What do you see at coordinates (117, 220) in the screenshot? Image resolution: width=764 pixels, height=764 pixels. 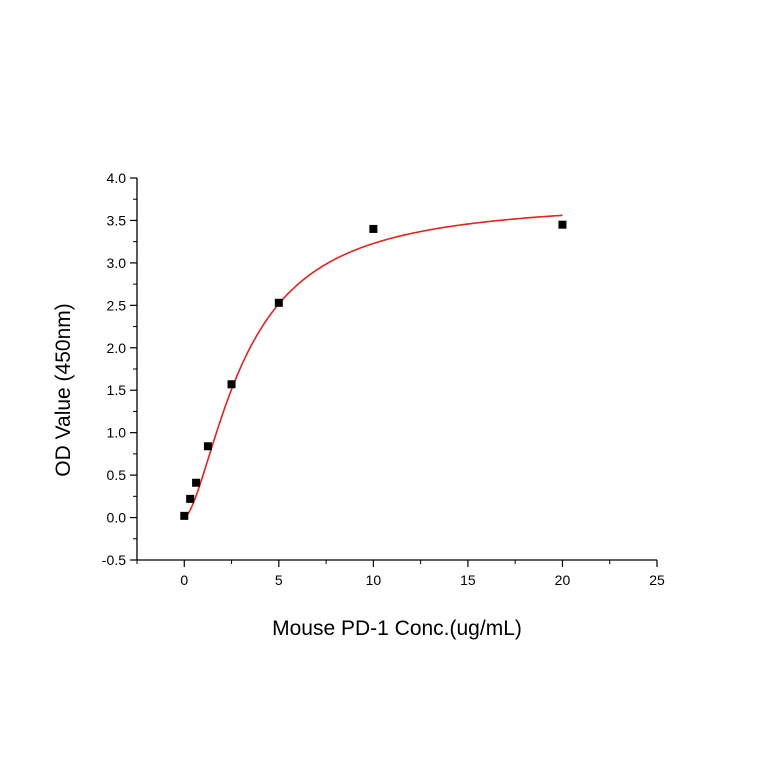 I see `y-tick-label: 3.5` at bounding box center [117, 220].